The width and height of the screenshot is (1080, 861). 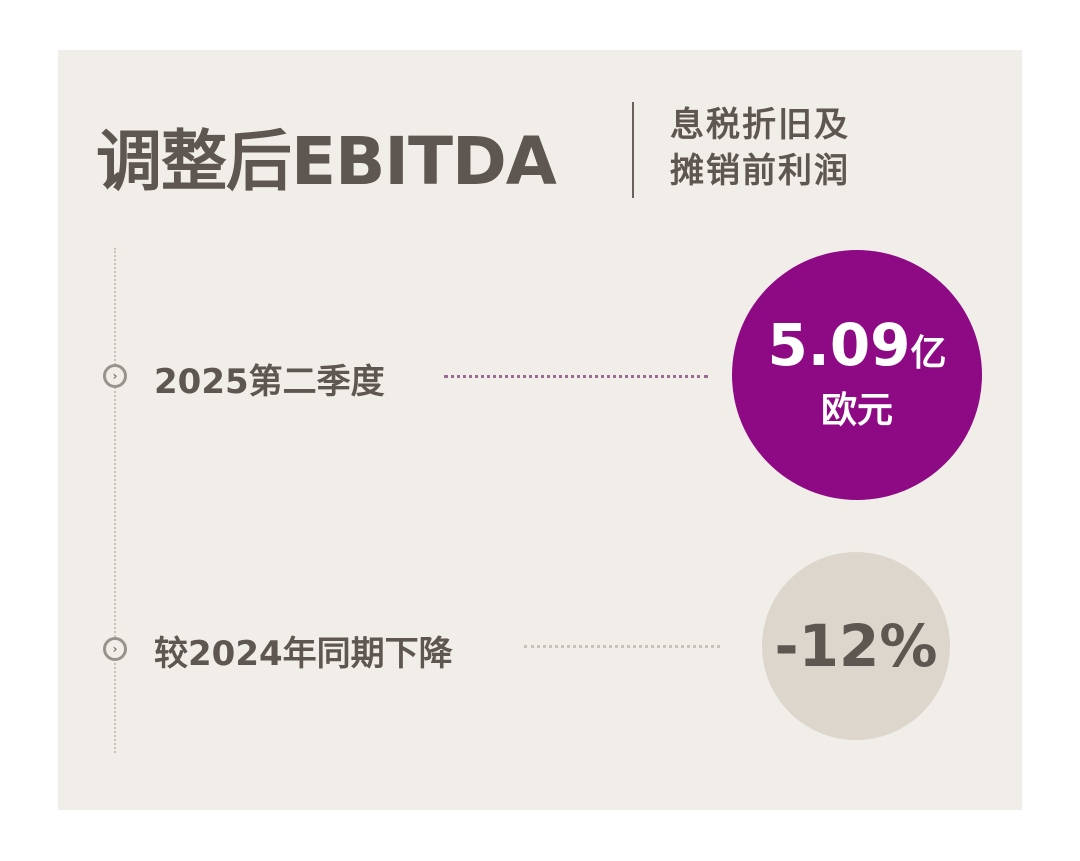 What do you see at coordinates (839, 345) in the screenshot?
I see `ebitda-value: 5.09` at bounding box center [839, 345].